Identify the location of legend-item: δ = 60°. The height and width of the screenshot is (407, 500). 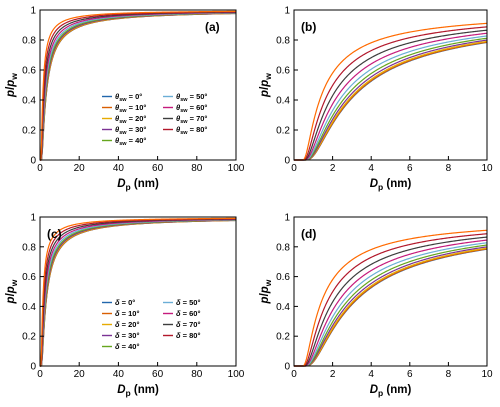
(181, 313).